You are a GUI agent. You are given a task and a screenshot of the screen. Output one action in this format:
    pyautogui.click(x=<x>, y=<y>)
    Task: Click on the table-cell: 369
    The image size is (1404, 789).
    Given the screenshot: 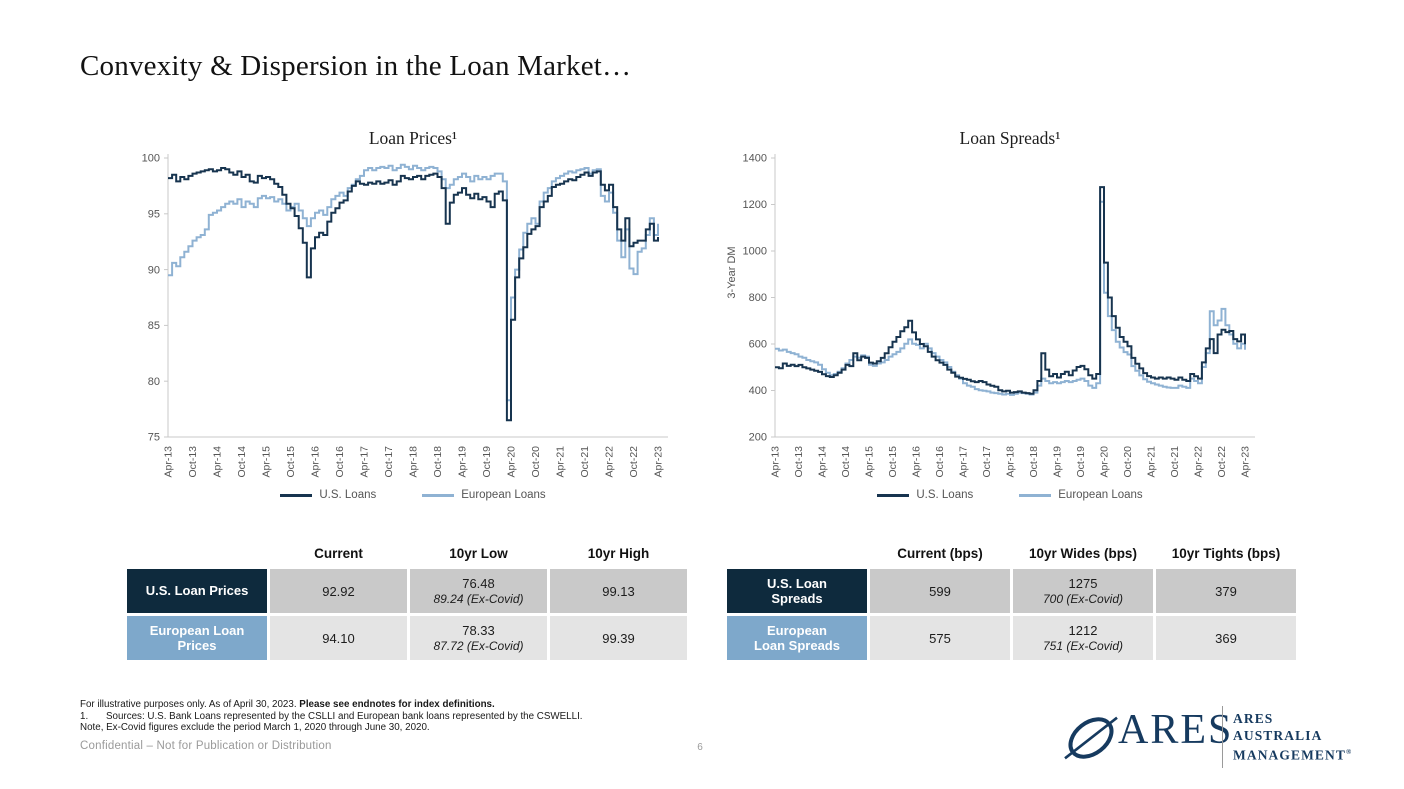 What is the action you would take?
    pyautogui.click(x=1226, y=638)
    